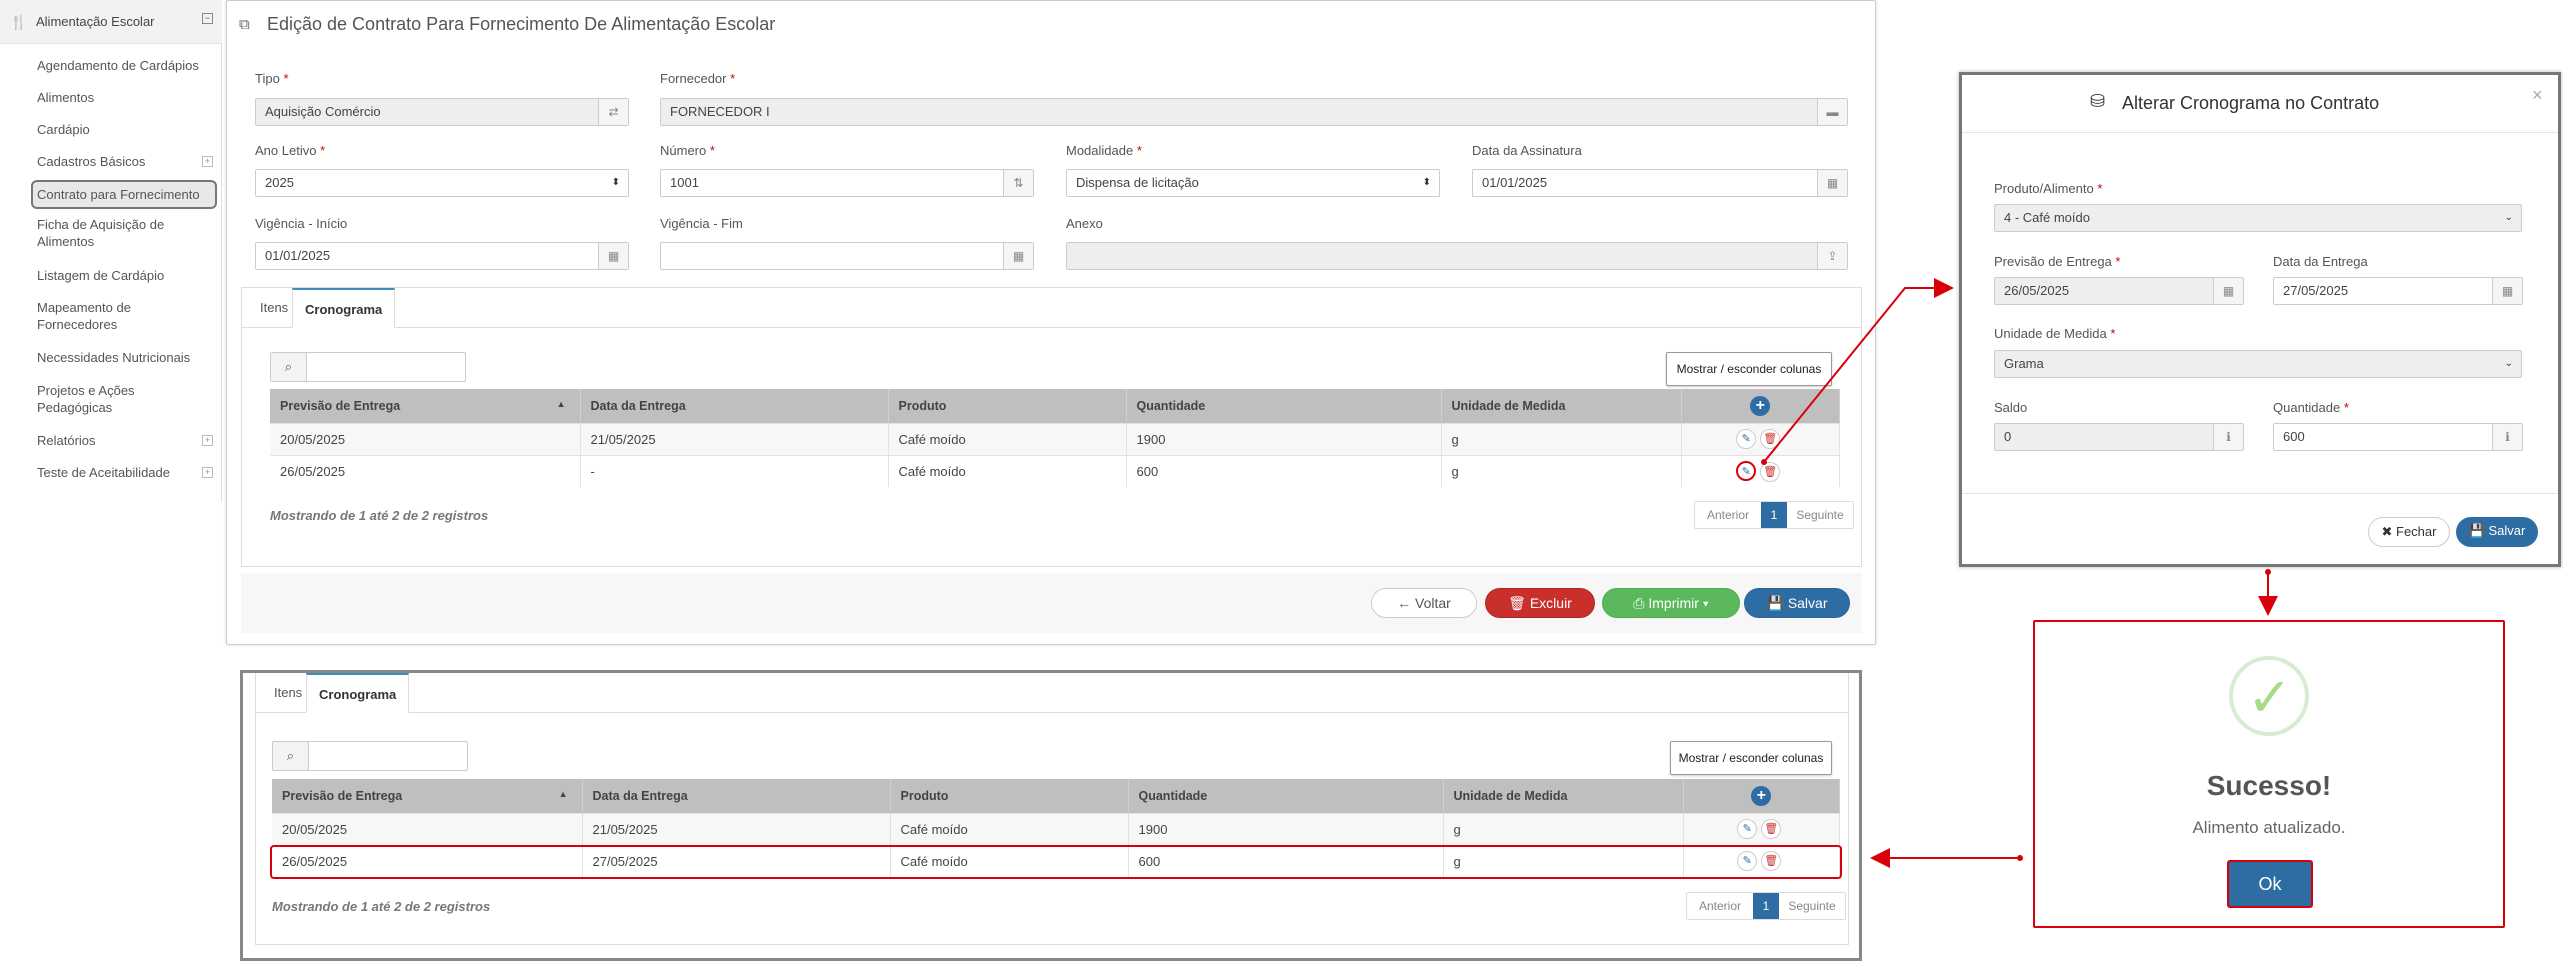 This screenshot has width=2563, height=962. What do you see at coordinates (1660, 183) in the screenshot?
I see `assinatura-field: 01/01/2025 ▦` at bounding box center [1660, 183].